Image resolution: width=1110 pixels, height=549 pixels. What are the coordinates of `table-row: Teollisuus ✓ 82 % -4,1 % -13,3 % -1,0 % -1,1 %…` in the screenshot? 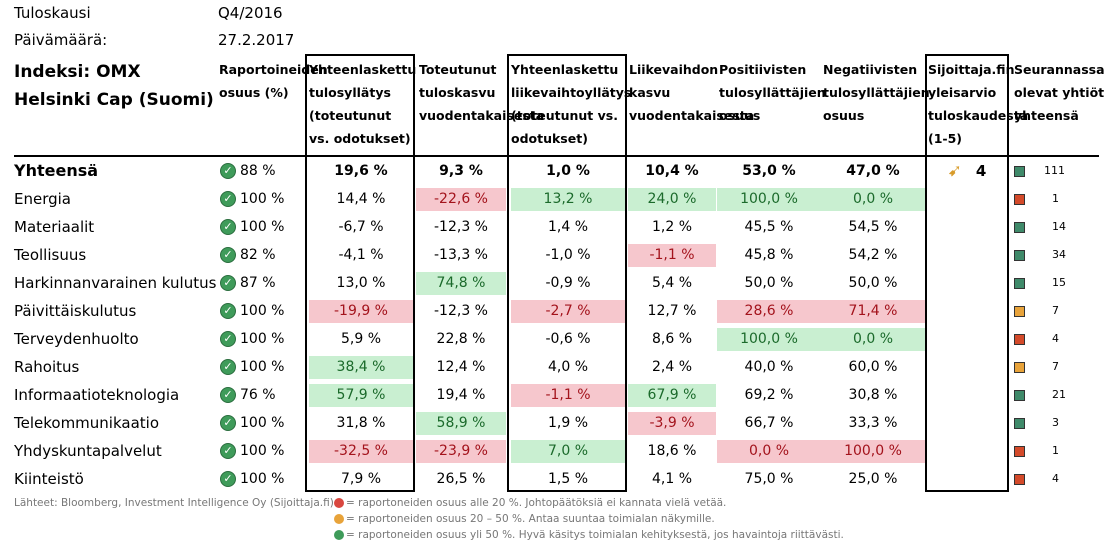 It's located at (555, 255).